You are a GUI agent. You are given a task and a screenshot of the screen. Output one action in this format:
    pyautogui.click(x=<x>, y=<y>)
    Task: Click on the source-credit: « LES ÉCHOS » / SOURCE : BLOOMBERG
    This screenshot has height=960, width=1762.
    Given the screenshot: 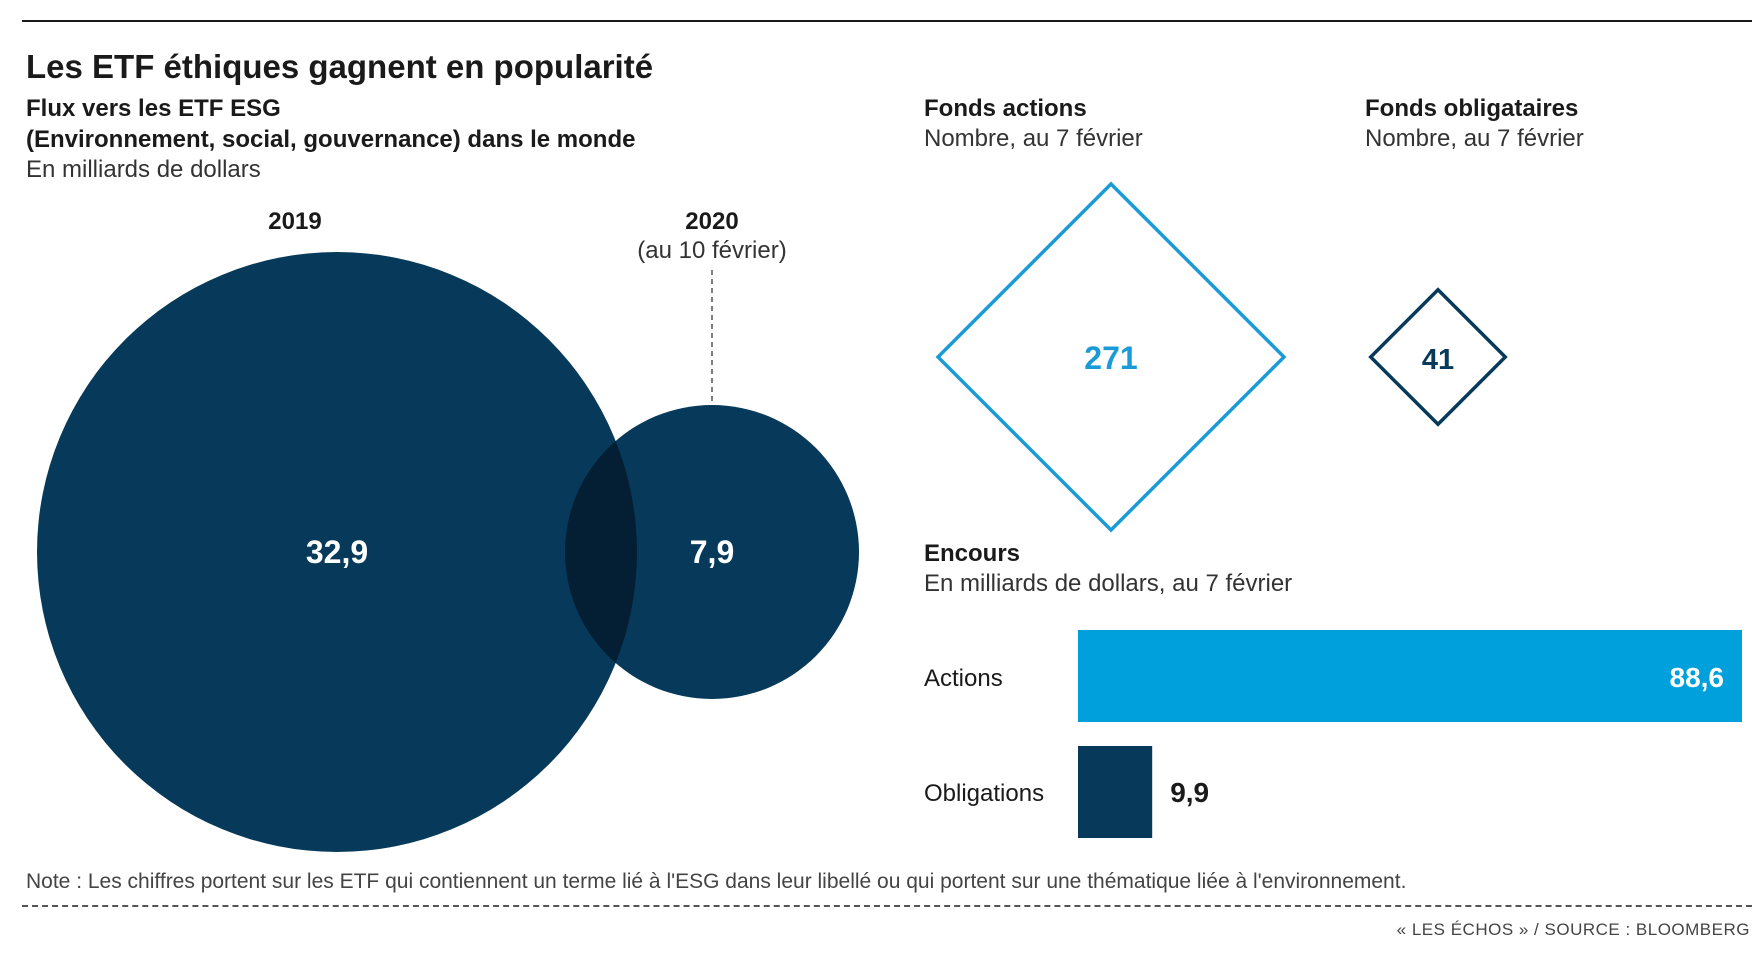 What is the action you would take?
    pyautogui.click(x=1573, y=929)
    